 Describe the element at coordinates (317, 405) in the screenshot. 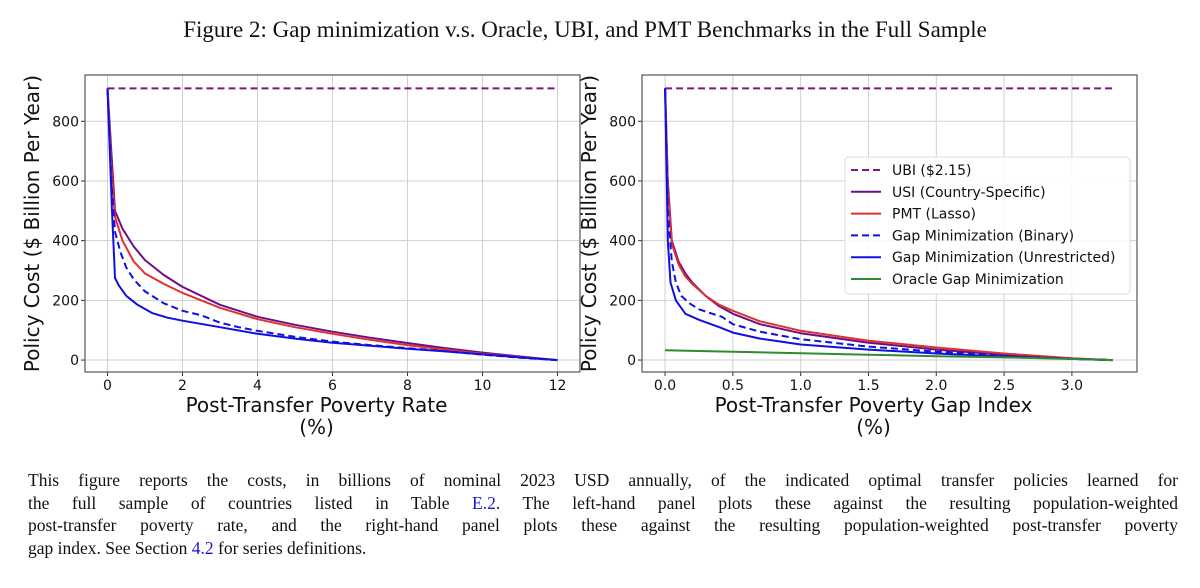

I see `x-axis-label: Post-Transfer Poverty Rate` at that location.